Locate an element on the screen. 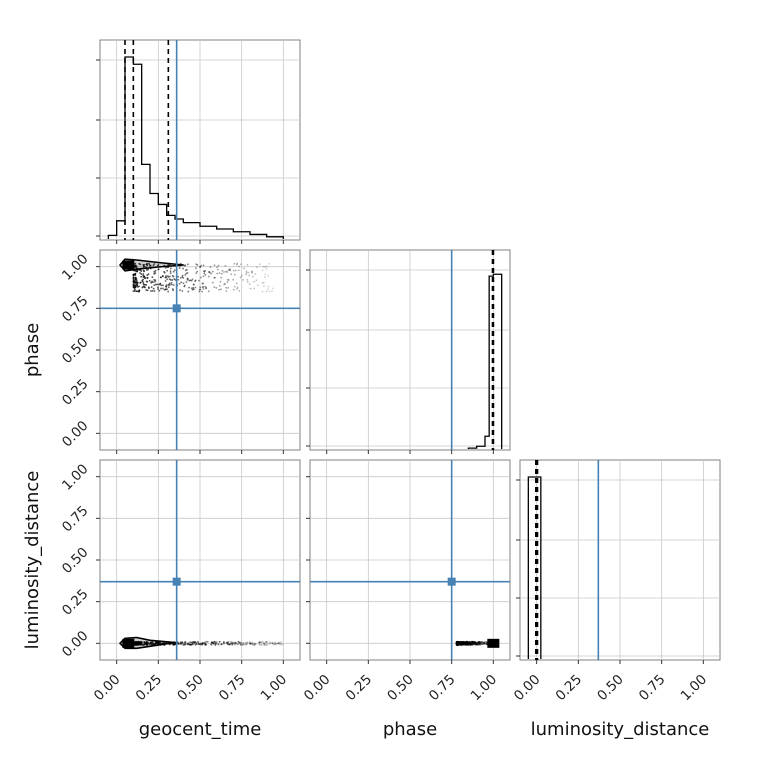 The width and height of the screenshot is (760, 760). truth-marker is located at coordinates (451, 581).